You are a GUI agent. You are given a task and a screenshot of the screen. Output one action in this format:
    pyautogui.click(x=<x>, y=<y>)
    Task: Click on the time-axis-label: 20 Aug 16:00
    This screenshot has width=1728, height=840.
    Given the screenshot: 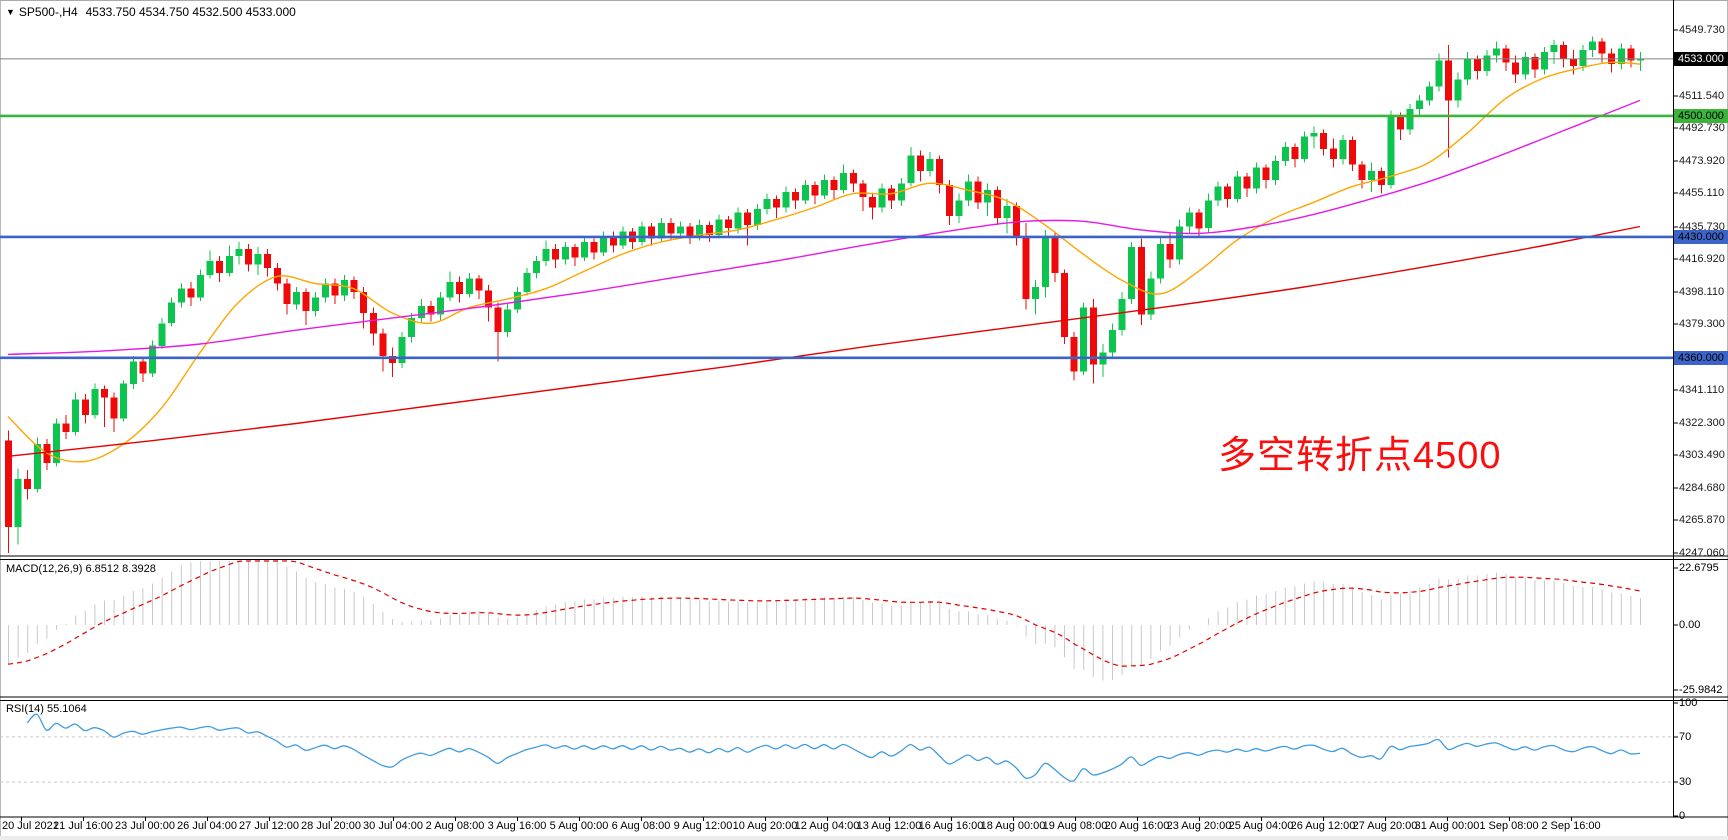 What is the action you would take?
    pyautogui.click(x=1137, y=826)
    